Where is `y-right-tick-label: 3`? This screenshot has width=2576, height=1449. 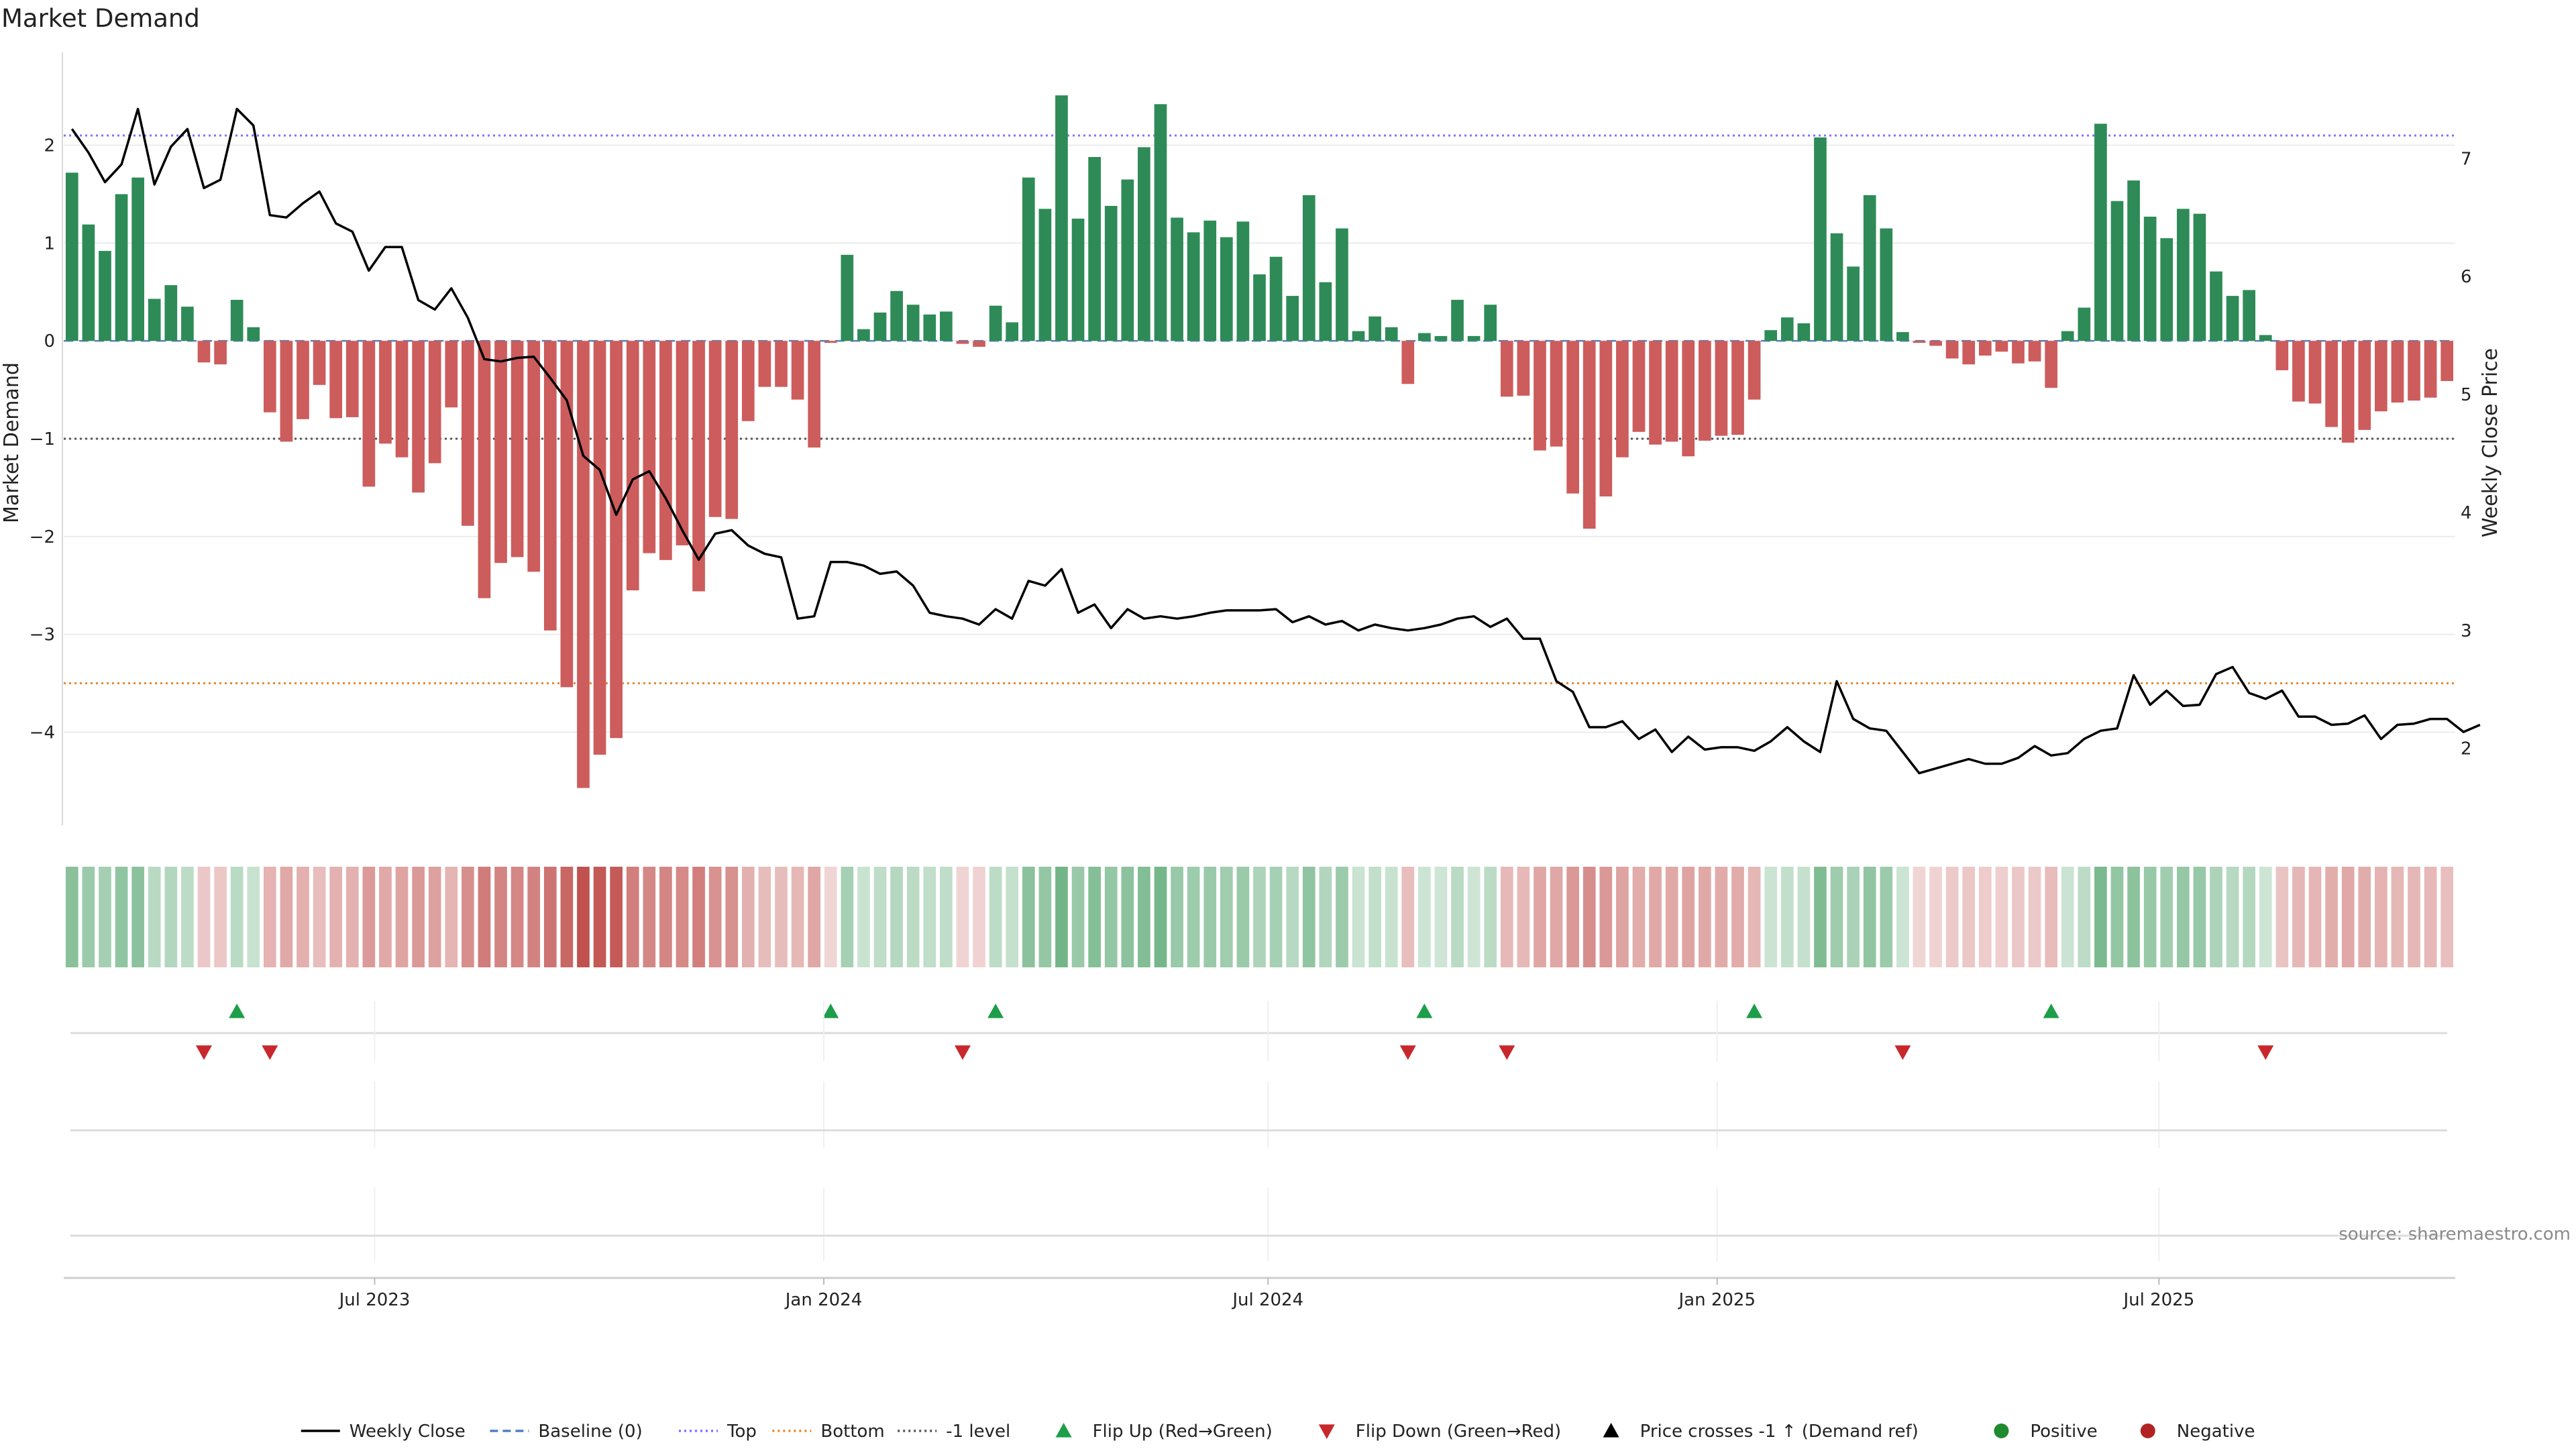 y-right-tick-label: 3 is located at coordinates (2466, 631).